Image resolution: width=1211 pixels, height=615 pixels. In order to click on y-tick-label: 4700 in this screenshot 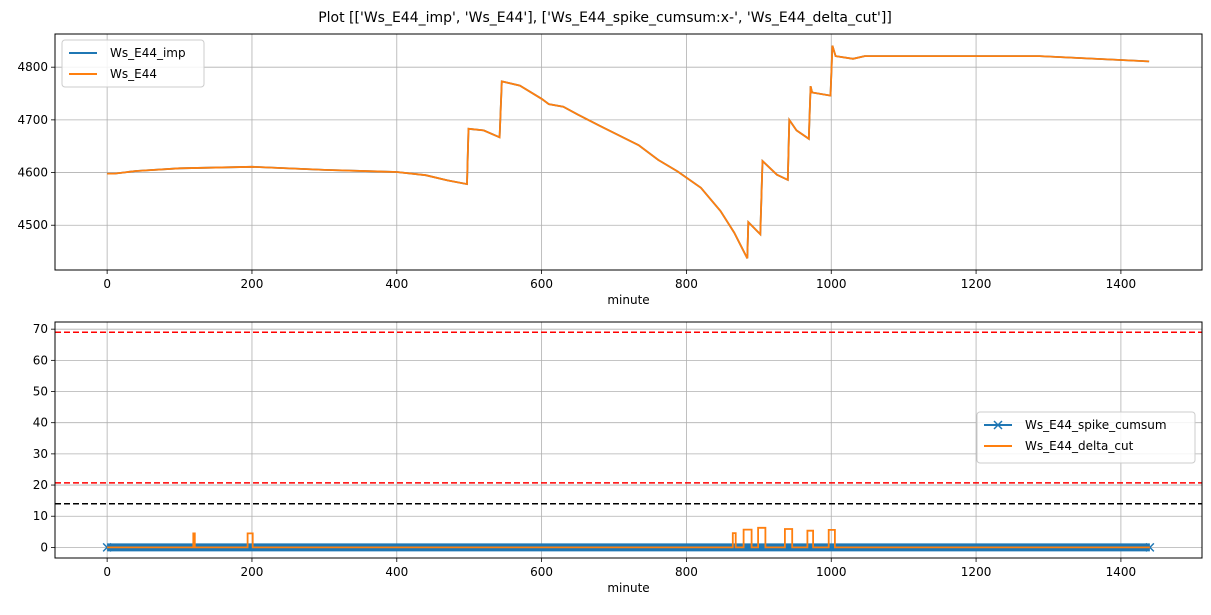, I will do `click(32, 120)`.